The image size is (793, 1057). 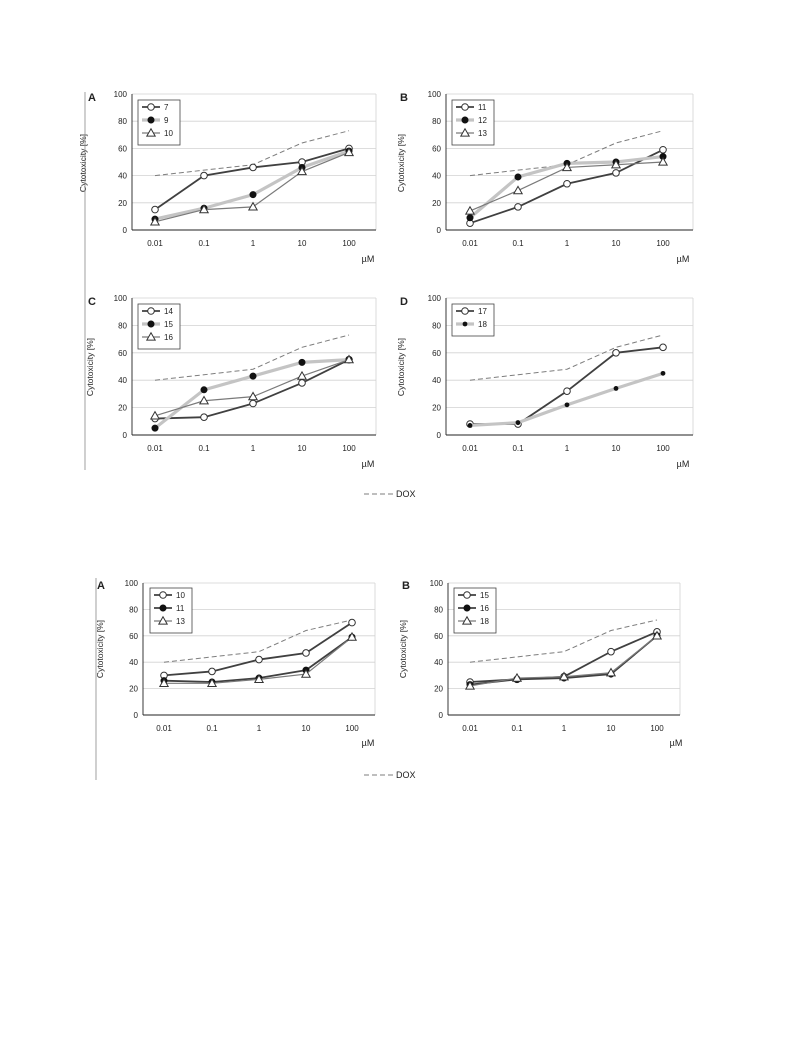 I want to click on legend-label: 14, so click(x=168, y=311).